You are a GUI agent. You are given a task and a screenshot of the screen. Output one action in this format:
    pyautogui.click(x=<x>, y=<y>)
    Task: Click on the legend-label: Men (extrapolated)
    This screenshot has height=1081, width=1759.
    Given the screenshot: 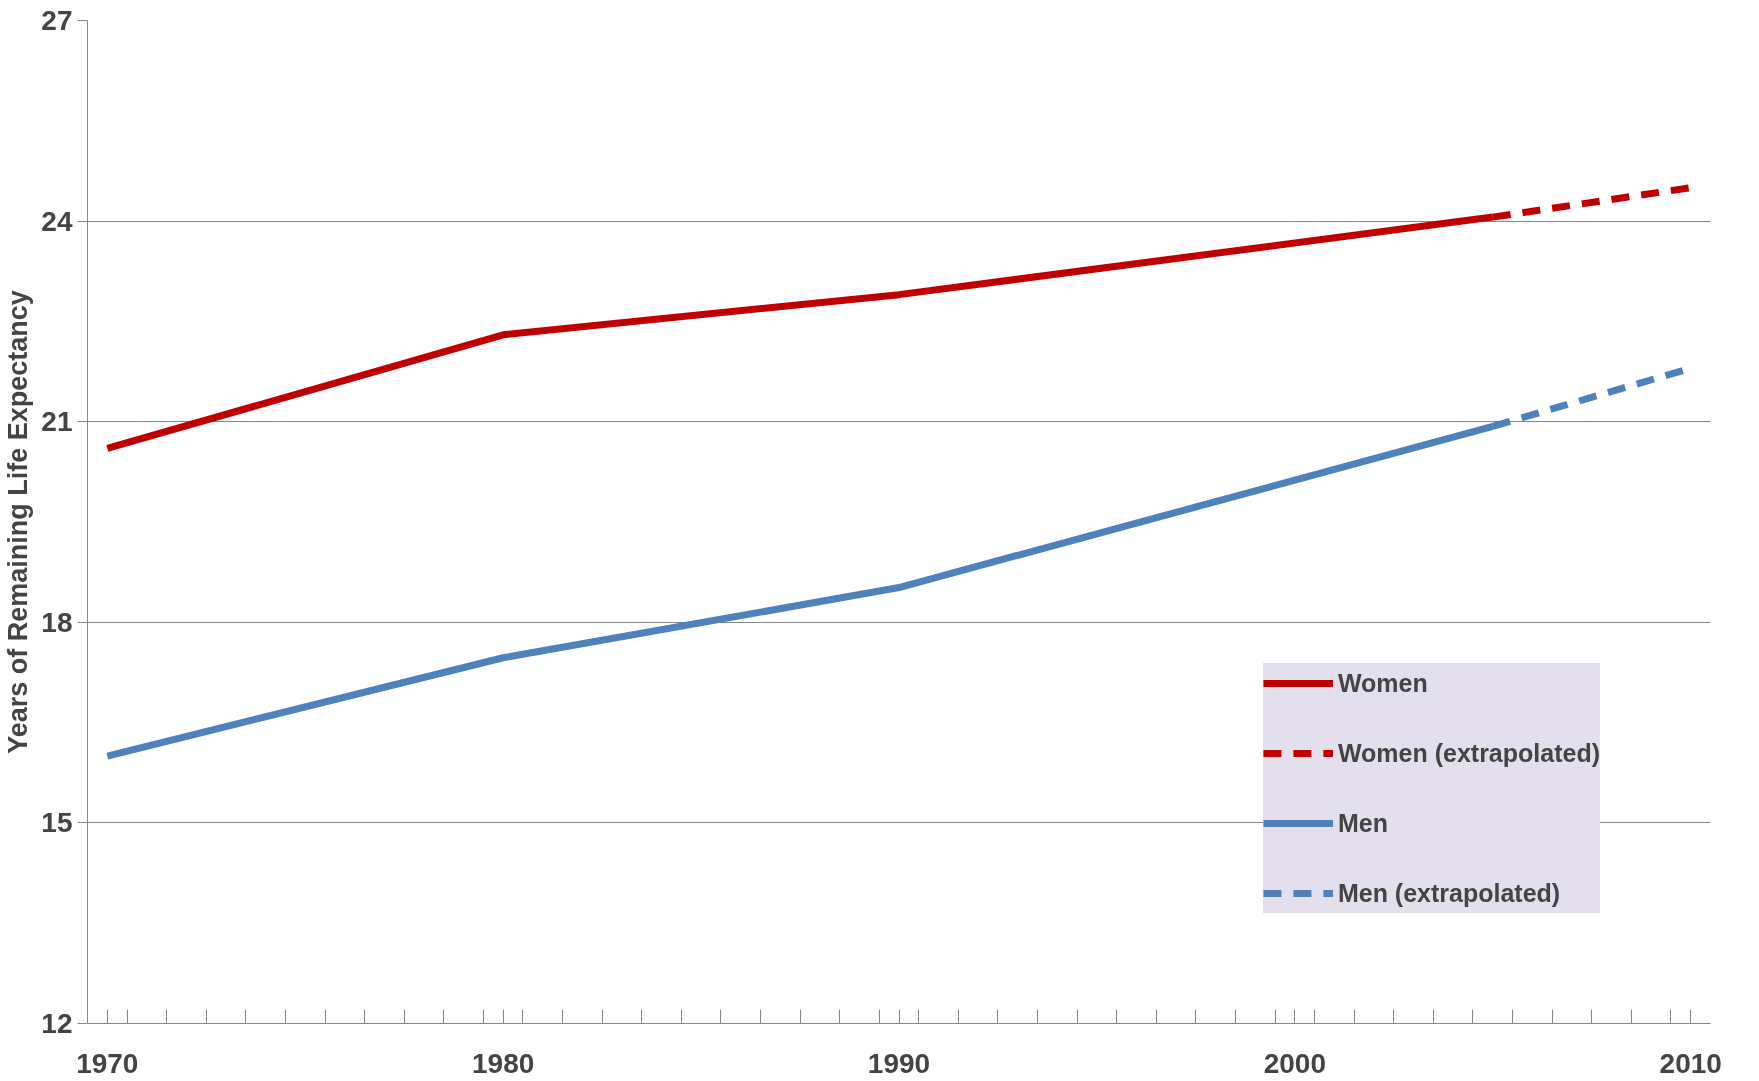 What is the action you would take?
    pyautogui.click(x=1449, y=893)
    